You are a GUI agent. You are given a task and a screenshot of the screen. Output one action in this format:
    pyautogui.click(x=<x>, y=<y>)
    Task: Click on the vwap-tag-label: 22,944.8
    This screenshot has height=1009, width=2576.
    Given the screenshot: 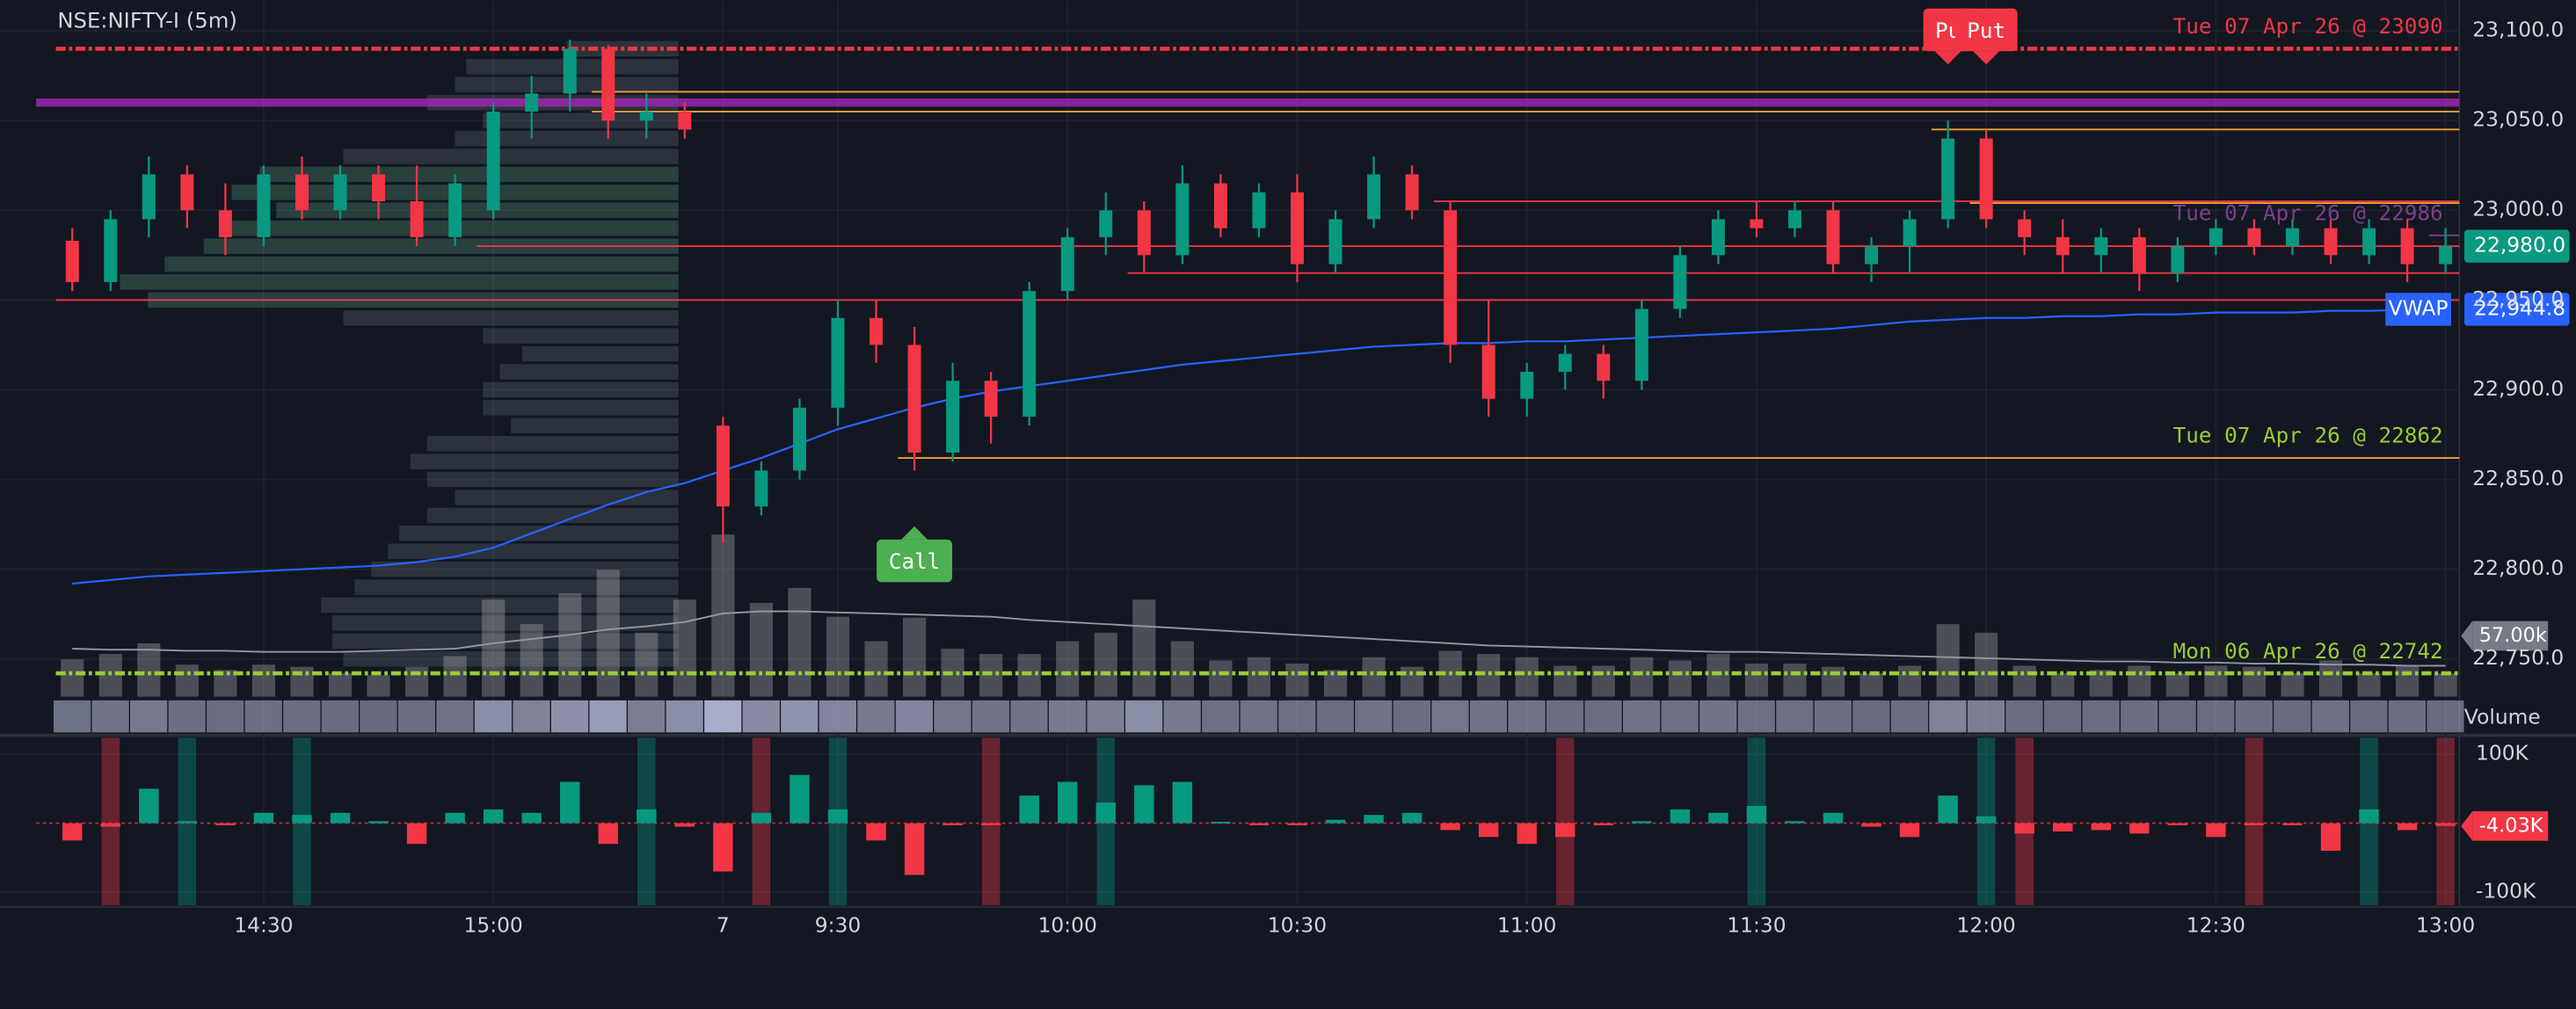 What is the action you would take?
    pyautogui.click(x=2519, y=307)
    